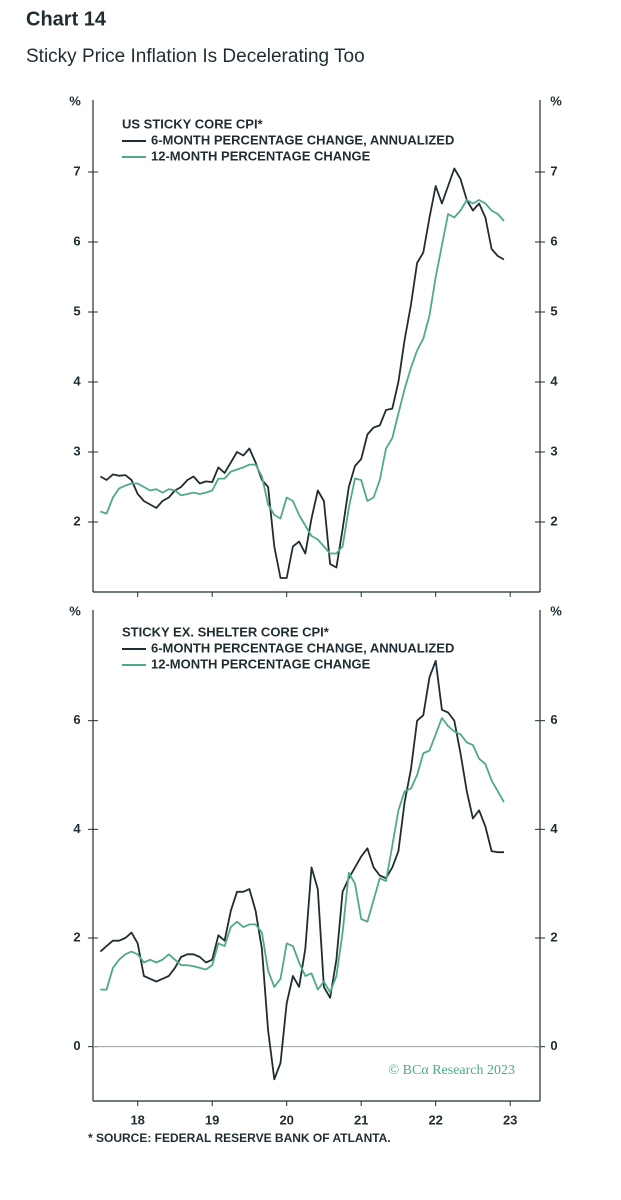 The width and height of the screenshot is (621, 1200). I want to click on x-tick-label: 20, so click(286, 1119).